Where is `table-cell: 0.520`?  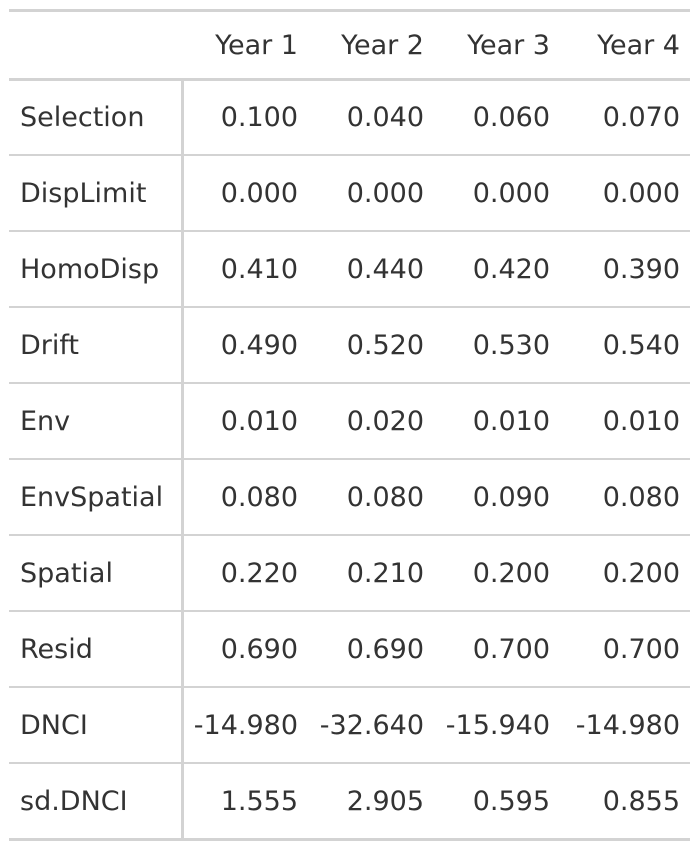 table-cell: 0.520 is located at coordinates (385, 345).